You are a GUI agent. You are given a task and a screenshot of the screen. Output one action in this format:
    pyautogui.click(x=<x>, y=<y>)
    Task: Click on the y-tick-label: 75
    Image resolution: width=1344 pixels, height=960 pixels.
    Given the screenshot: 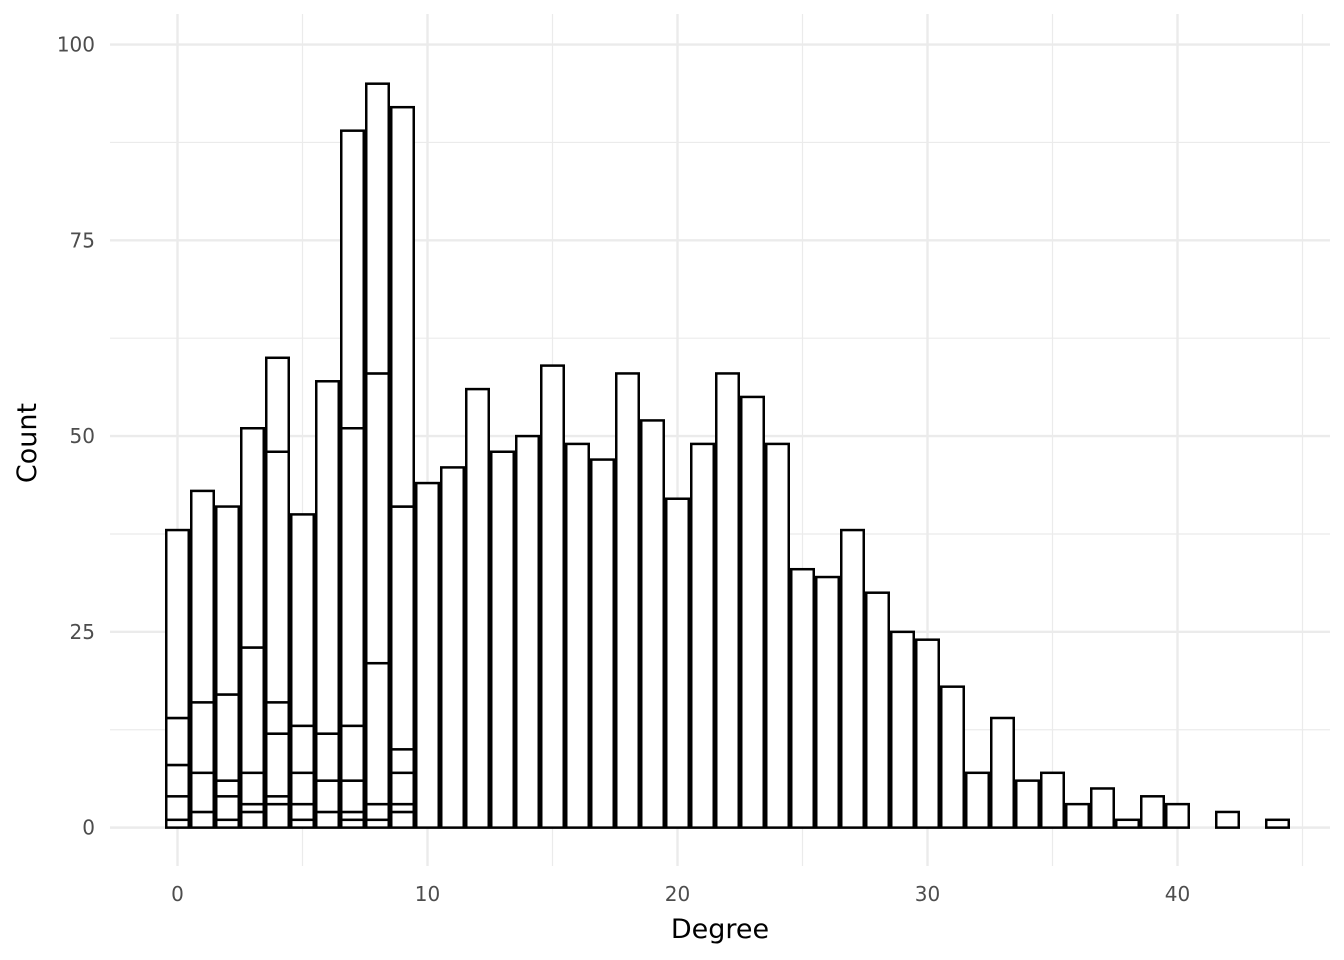 What is the action you would take?
    pyautogui.click(x=82, y=240)
    